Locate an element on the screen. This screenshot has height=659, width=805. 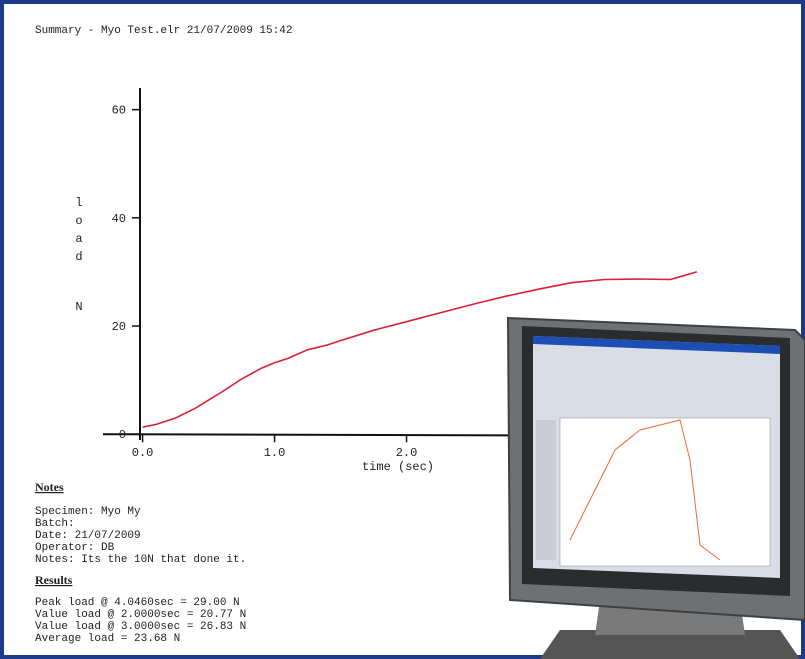
screen-curve is located at coordinates (645, 490).